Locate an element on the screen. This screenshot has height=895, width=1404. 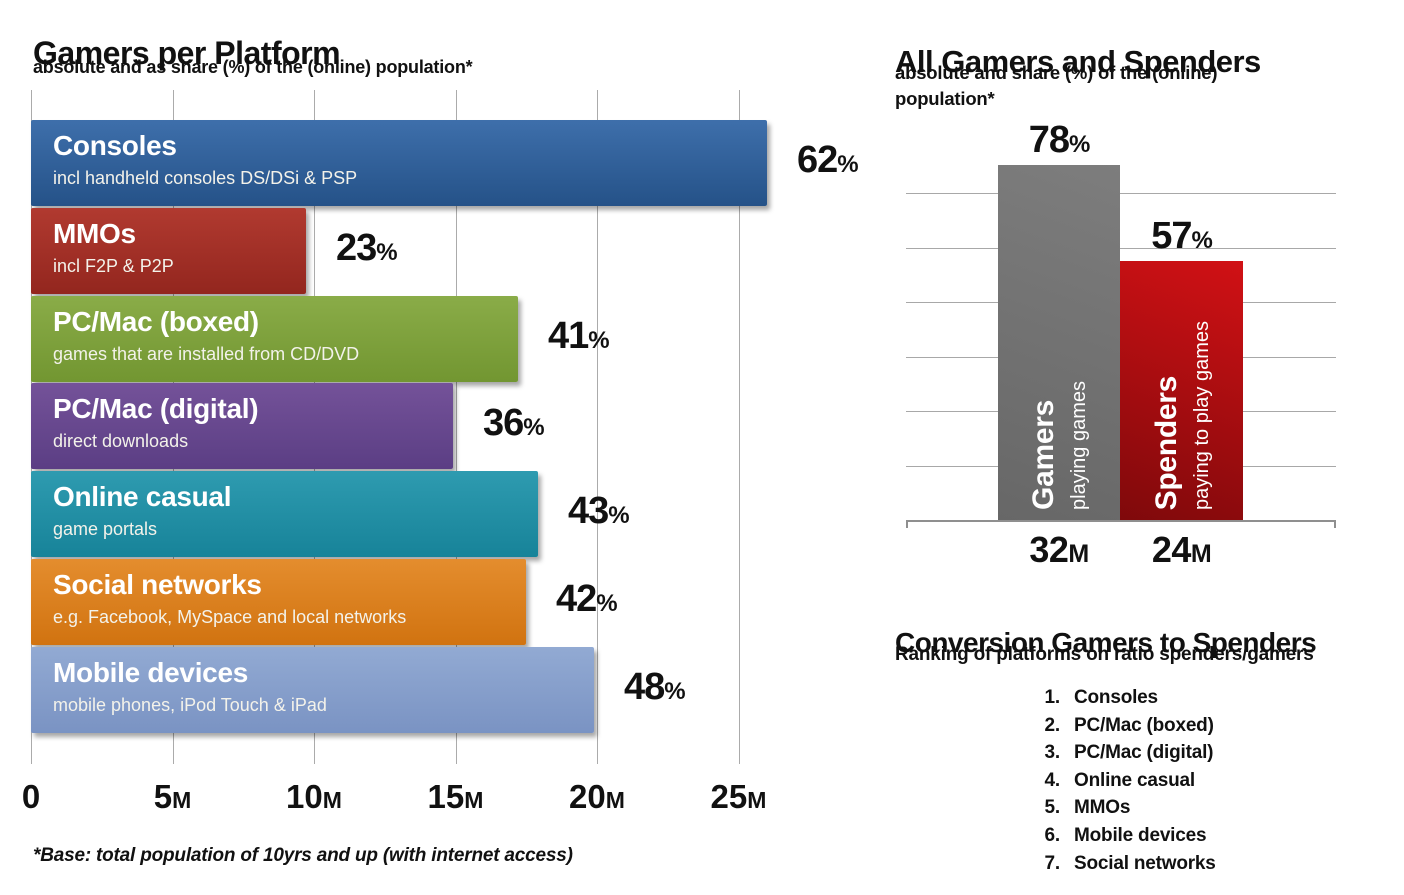
rank-number: 7. is located at coordinates (1052, 863).